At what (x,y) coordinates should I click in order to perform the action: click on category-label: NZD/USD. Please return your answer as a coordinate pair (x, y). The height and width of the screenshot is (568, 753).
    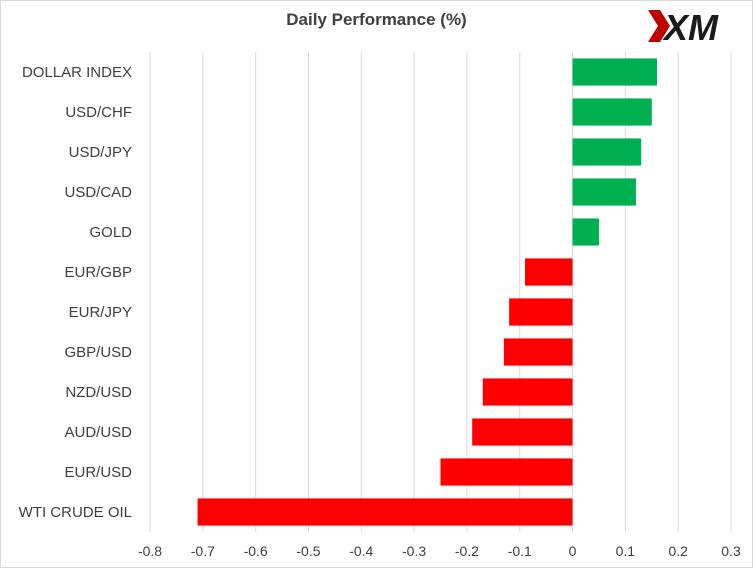
    Looking at the image, I should click on (98, 392).